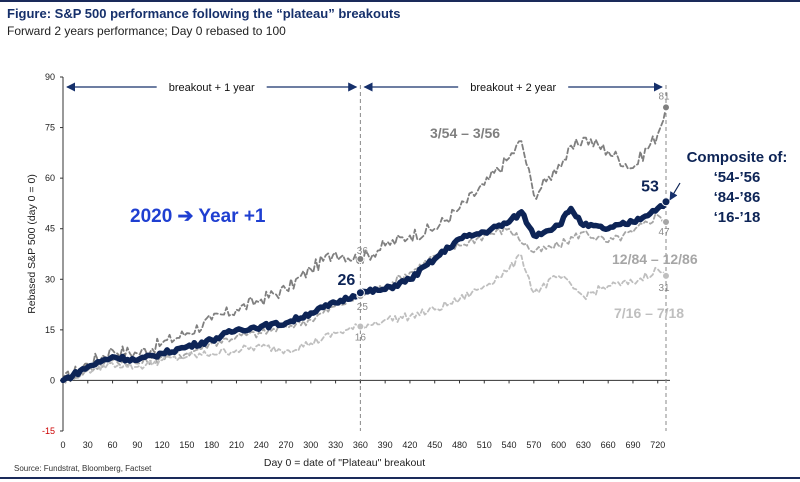  I want to click on source-note: Source: Fundstrat, Bloomberg, Factset, so click(83, 468).